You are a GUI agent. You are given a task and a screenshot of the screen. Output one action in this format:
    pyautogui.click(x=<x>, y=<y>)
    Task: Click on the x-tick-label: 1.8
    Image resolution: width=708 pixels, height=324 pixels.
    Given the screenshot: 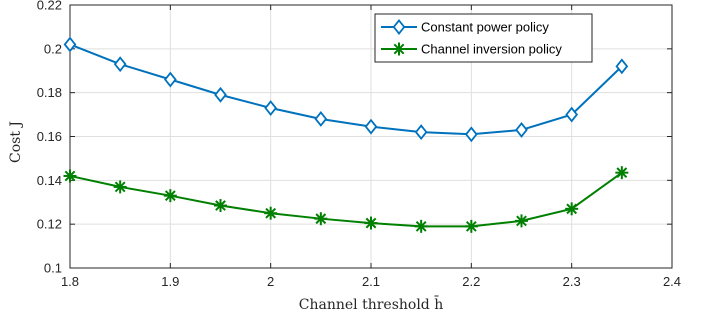 What is the action you would take?
    pyautogui.click(x=70, y=281)
    